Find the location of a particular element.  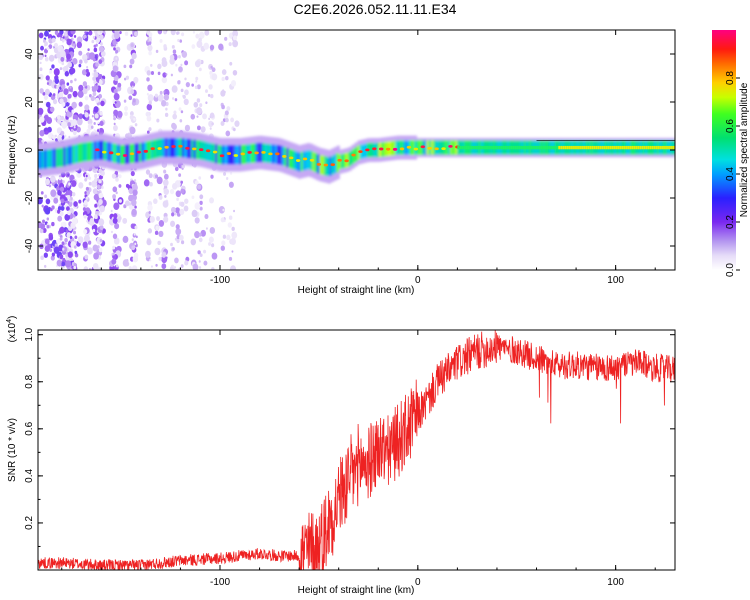

colorbar-tick-label: 0.6 is located at coordinates (730, 126).